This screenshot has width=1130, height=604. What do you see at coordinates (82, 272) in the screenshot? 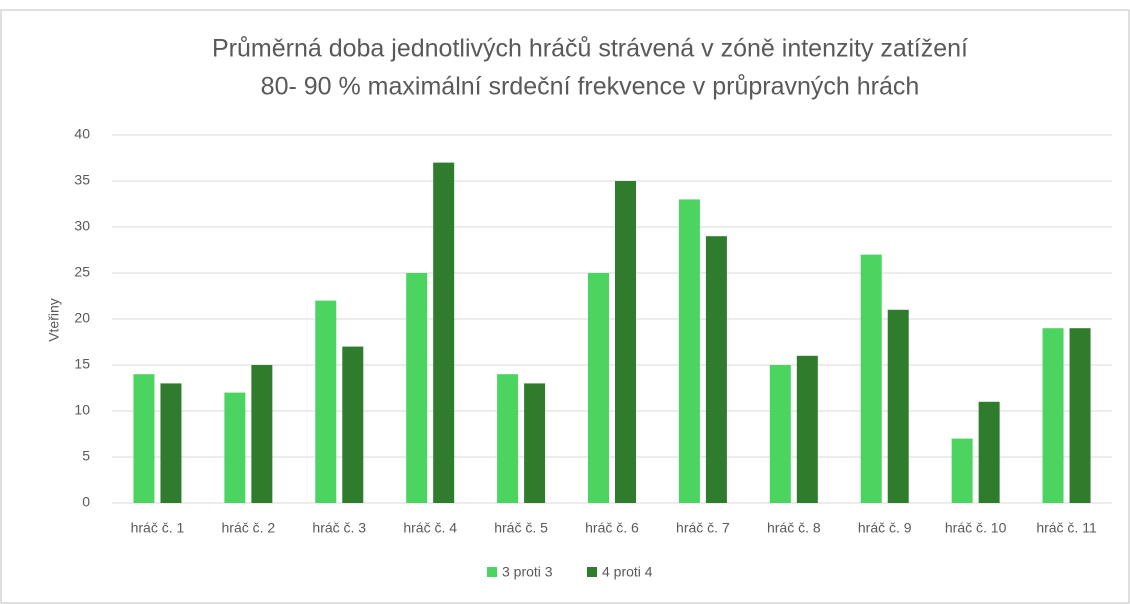
I see `y-tick-label: 25` at bounding box center [82, 272].